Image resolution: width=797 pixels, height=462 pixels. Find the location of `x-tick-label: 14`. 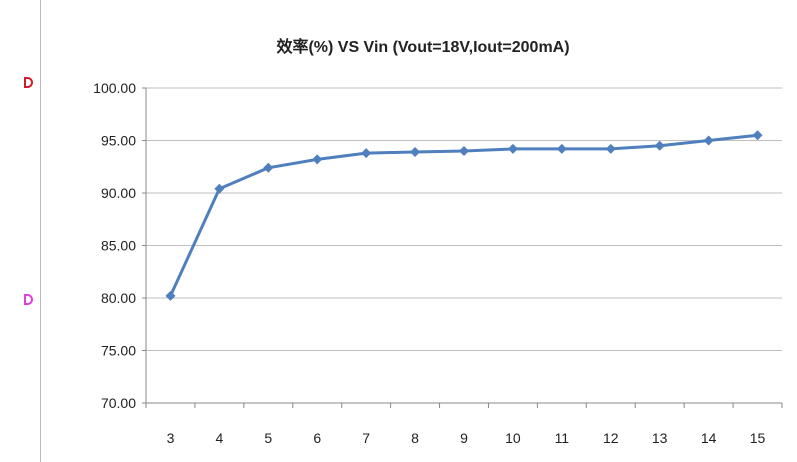

x-tick-label: 14 is located at coordinates (709, 438).